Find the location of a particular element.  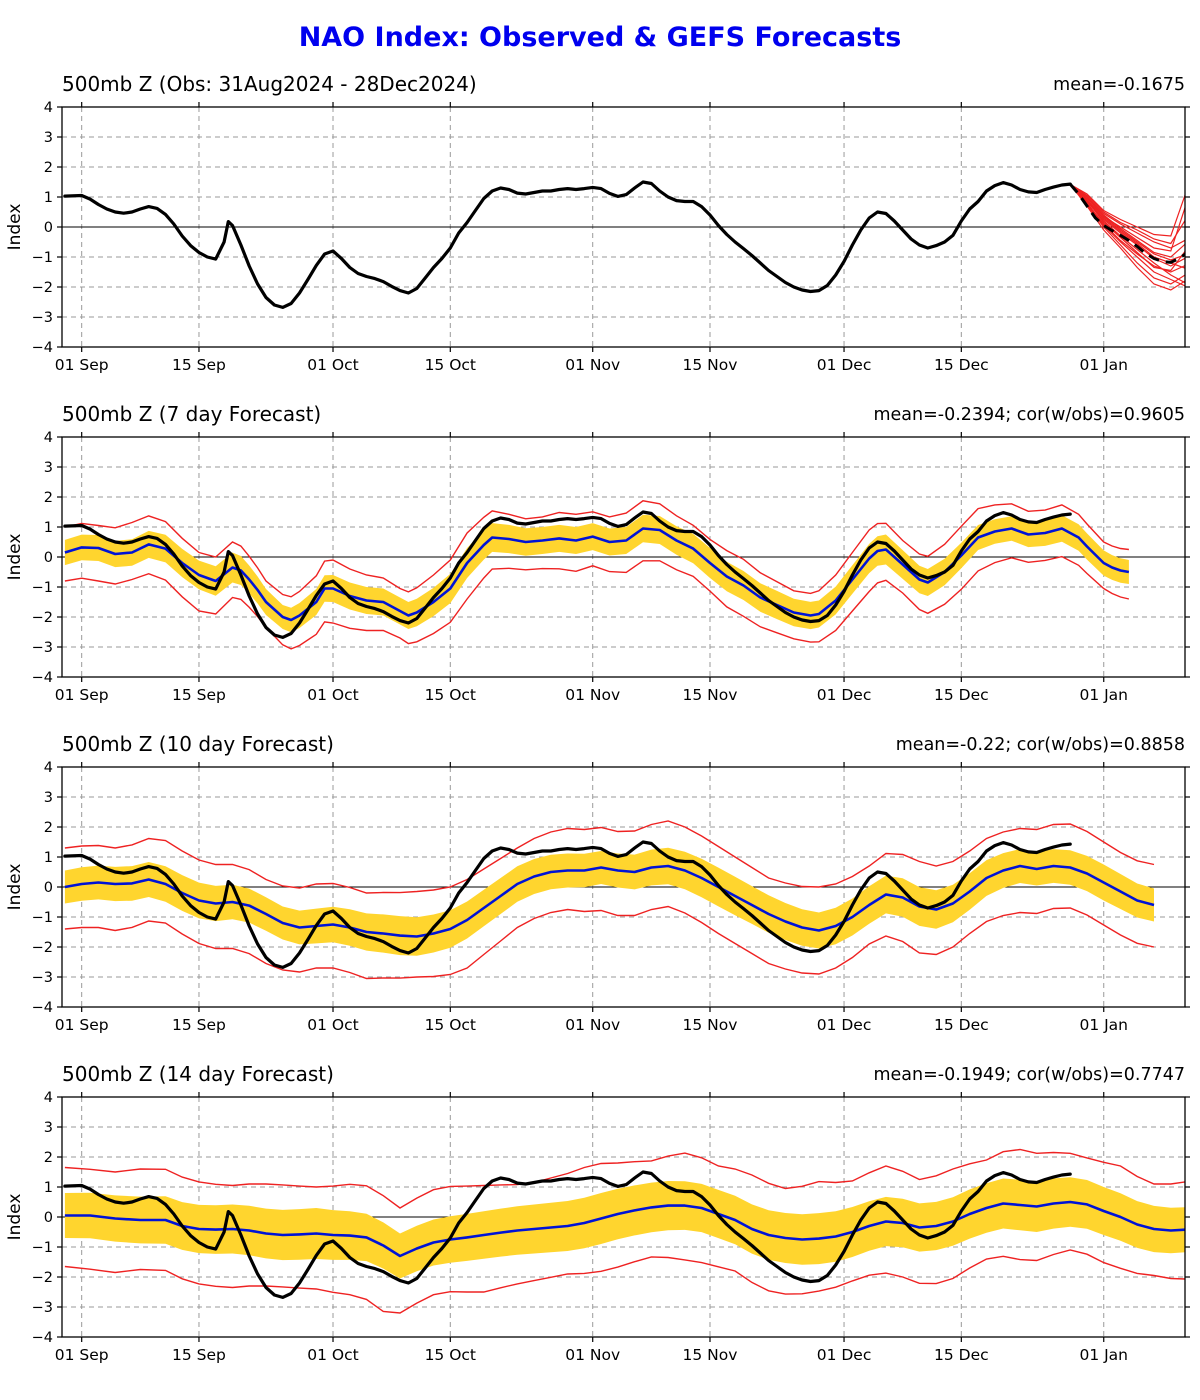

panel-title: 500mb Z (10 day Forecast) is located at coordinates (198, 744).